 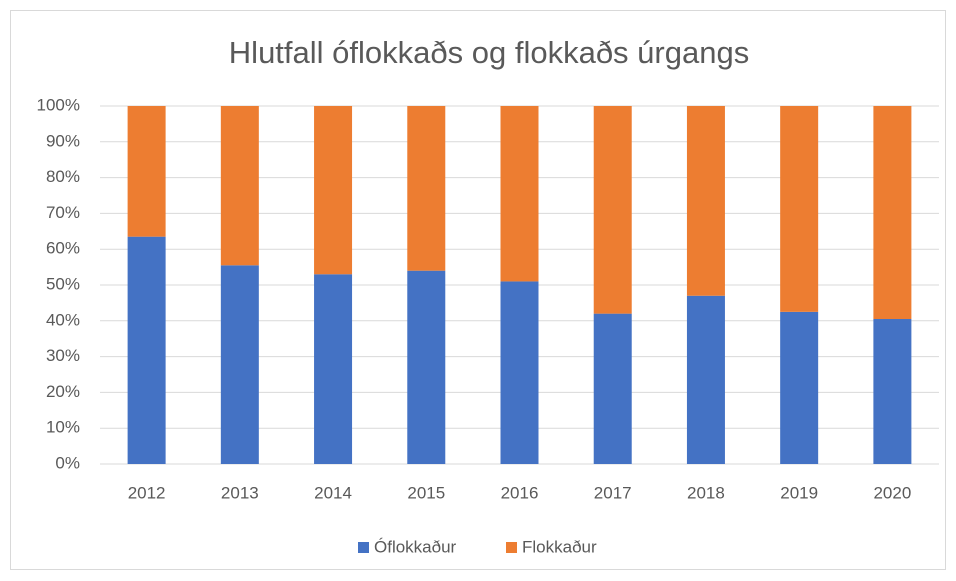 What do you see at coordinates (240, 492) in the screenshot?
I see `x-tick-label: 2013` at bounding box center [240, 492].